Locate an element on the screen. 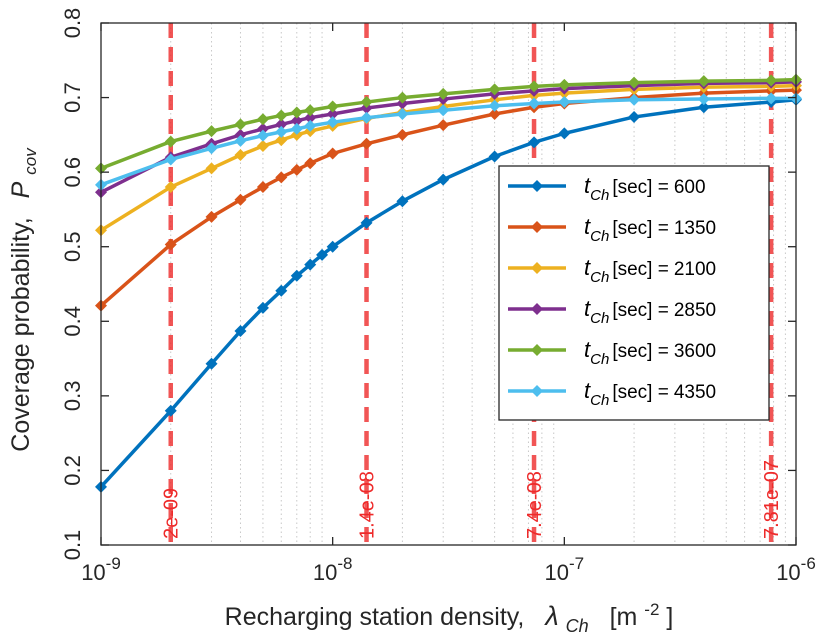 The width and height of the screenshot is (822, 644). legend-item: tCh [sec] = 2850 is located at coordinates (612, 311).